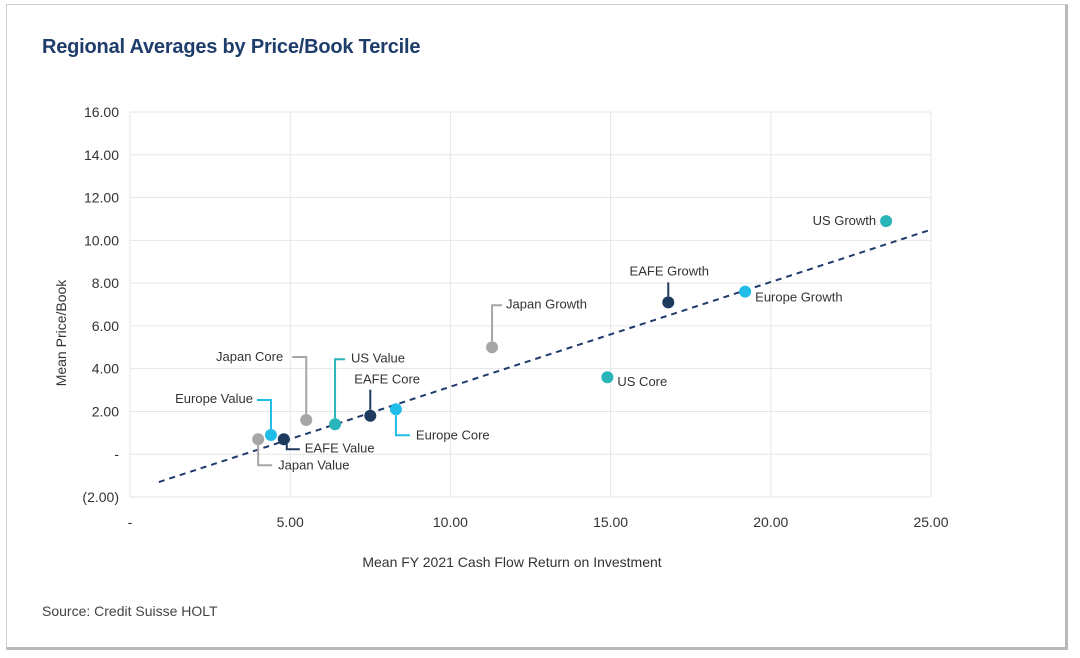  I want to click on point-label: Europe Growth, so click(798, 297).